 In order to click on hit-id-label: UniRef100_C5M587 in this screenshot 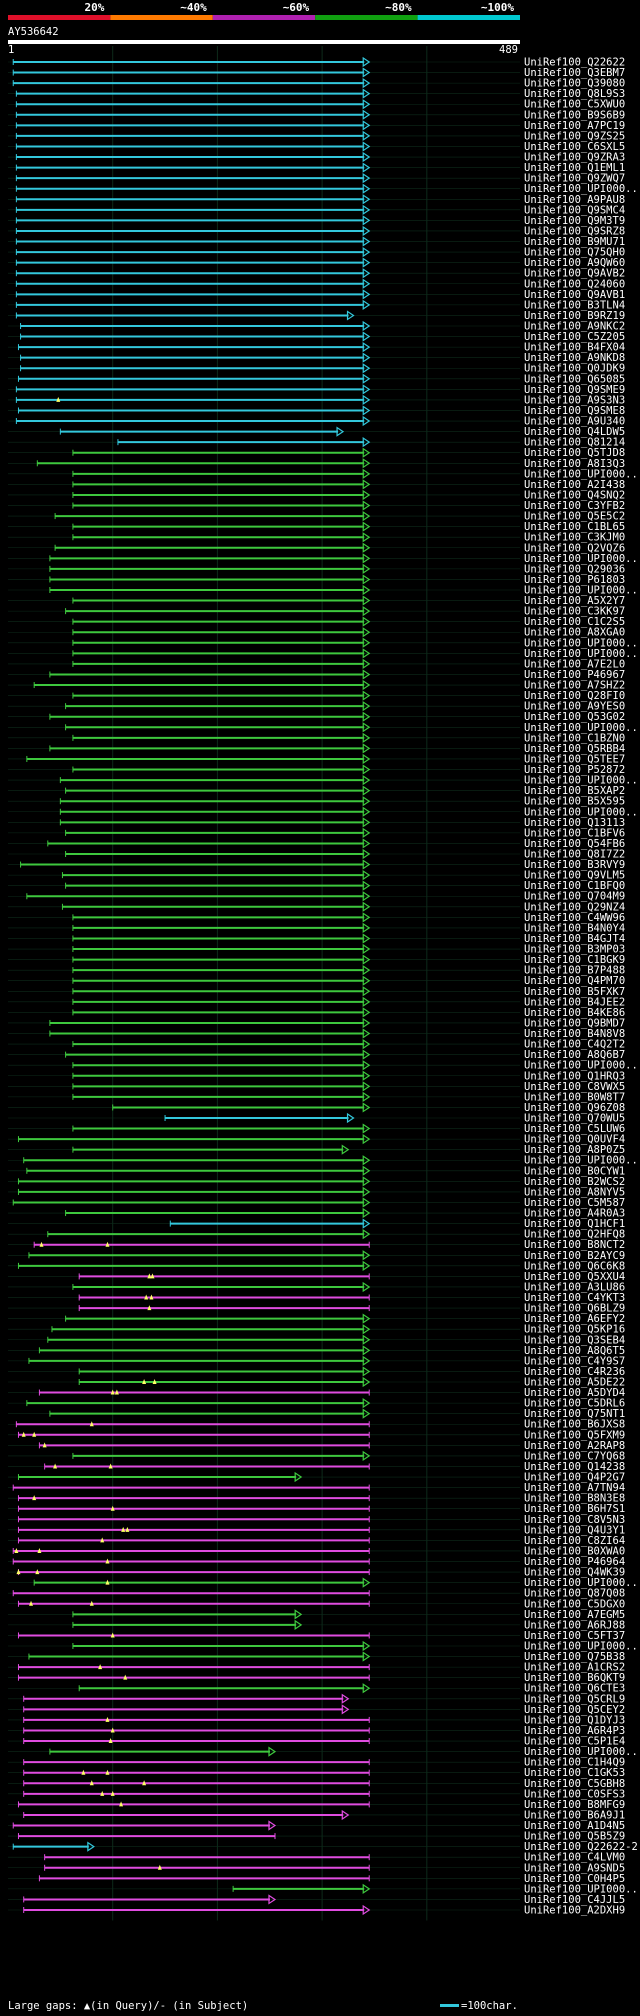, I will do `click(574, 1203)`.